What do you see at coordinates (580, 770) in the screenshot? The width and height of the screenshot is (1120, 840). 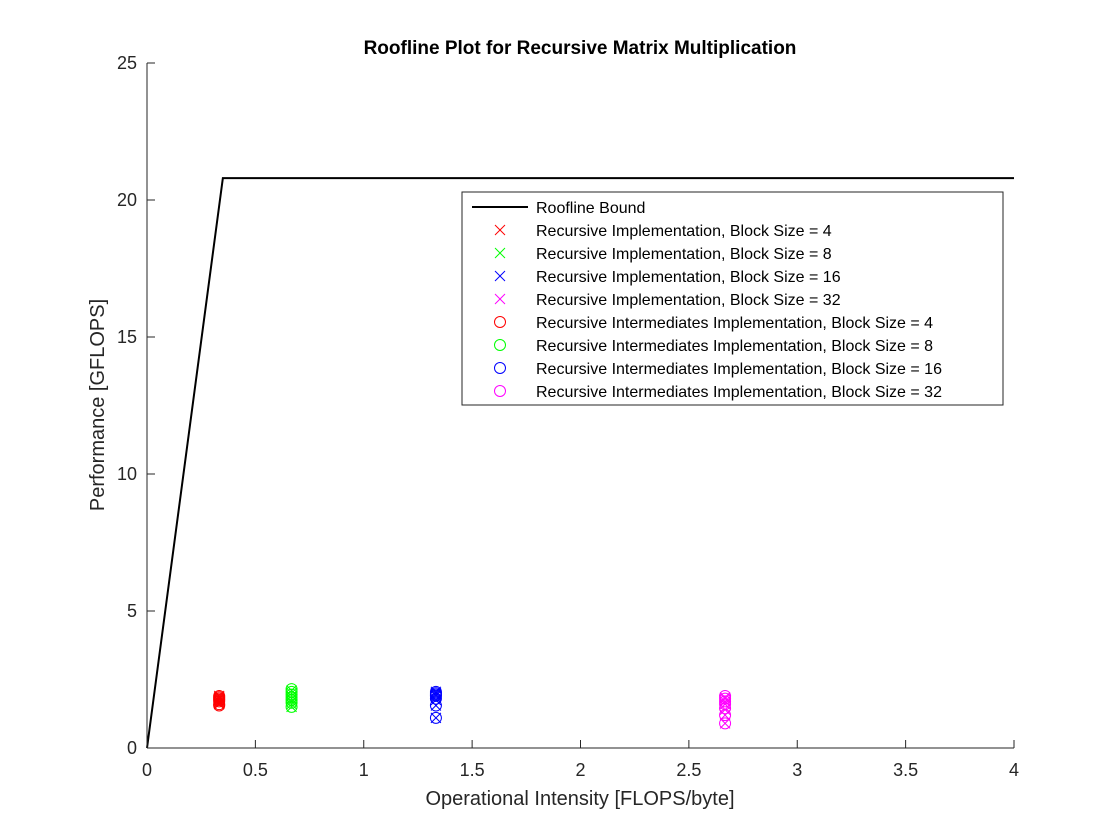 I see `x-tick-label: 2` at bounding box center [580, 770].